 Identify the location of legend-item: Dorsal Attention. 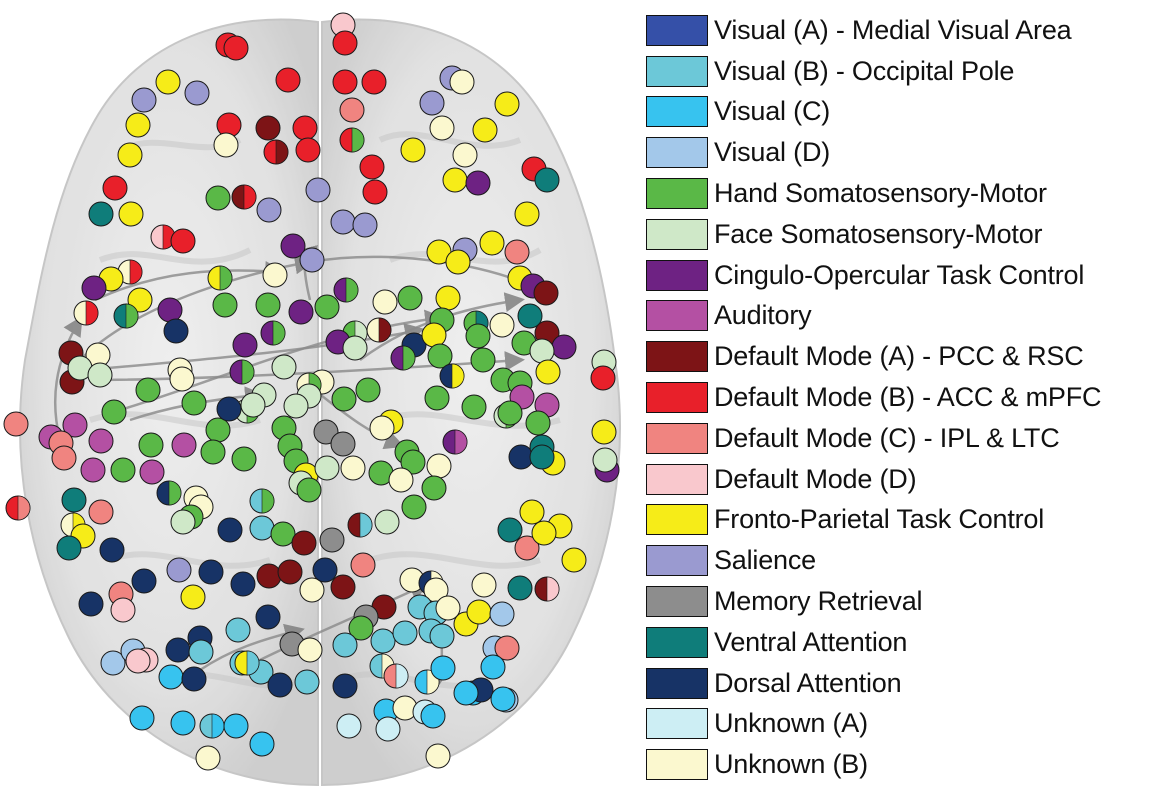
(906, 683).